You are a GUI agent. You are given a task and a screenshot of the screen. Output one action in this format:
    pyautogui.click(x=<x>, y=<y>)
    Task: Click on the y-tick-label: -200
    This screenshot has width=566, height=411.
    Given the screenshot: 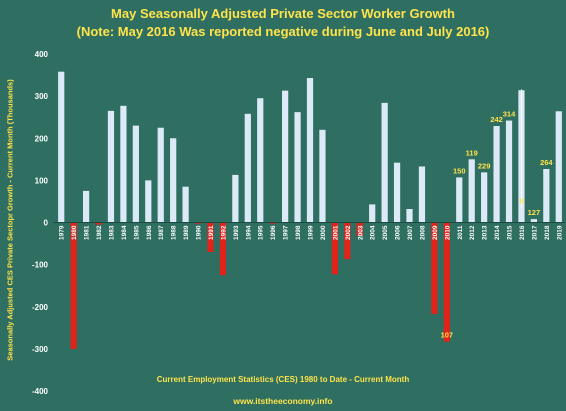 What is the action you would take?
    pyautogui.click(x=40, y=307)
    